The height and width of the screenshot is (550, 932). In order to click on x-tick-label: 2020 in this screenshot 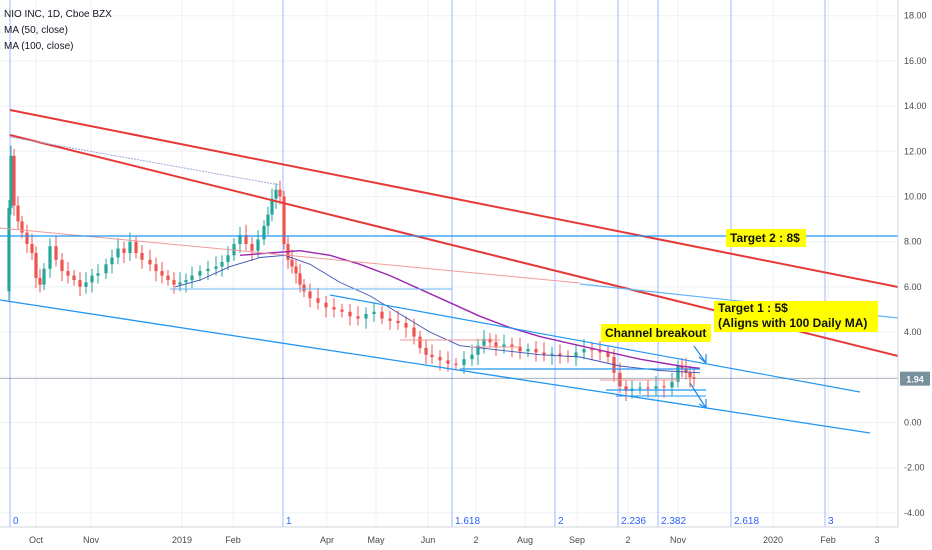, I will do `click(773, 540)`.